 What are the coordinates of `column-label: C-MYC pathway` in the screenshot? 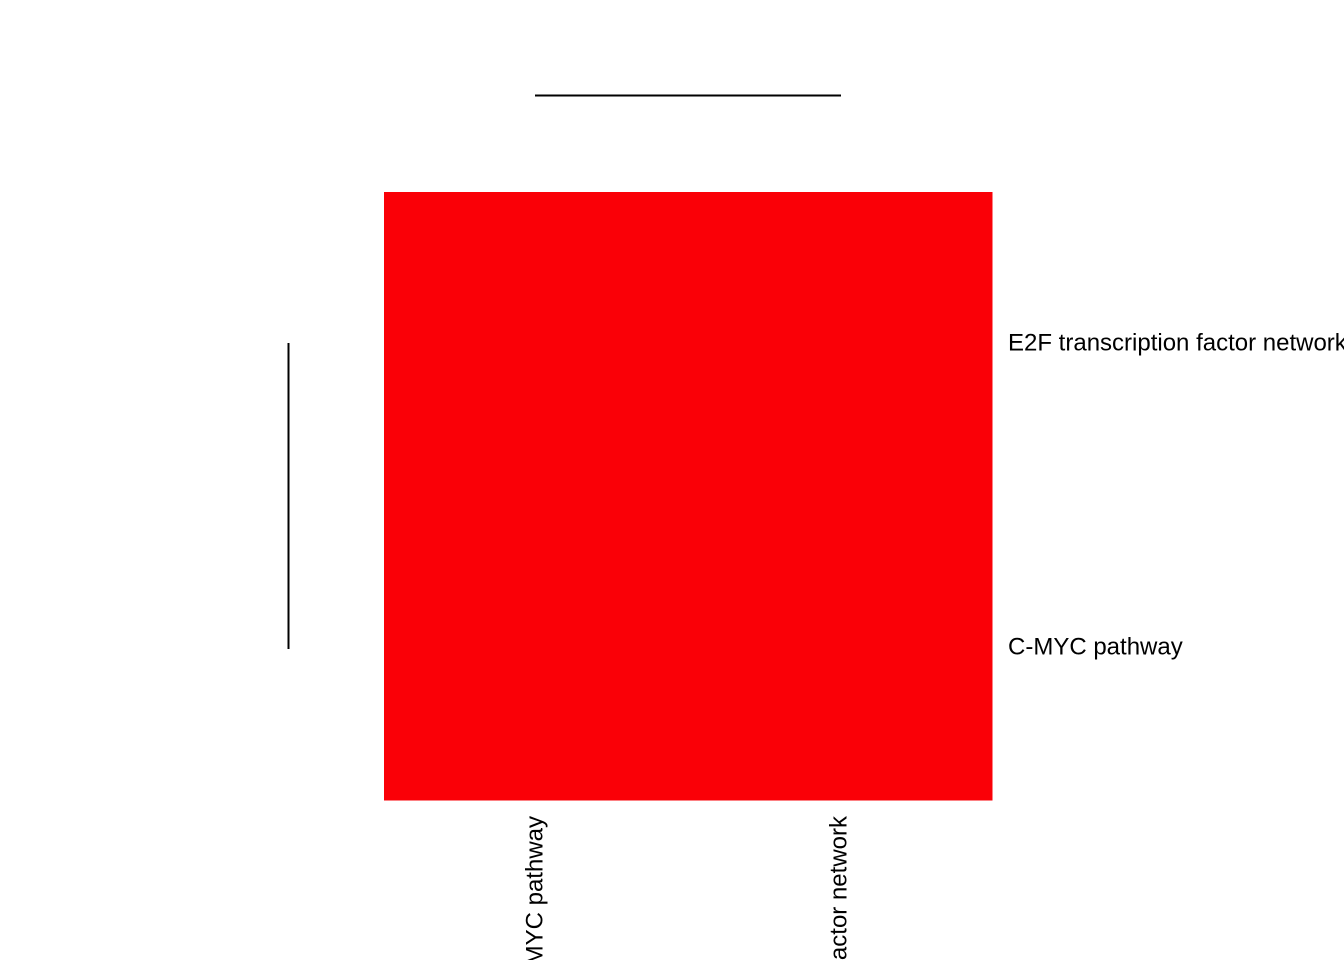 It's located at (534, 888).